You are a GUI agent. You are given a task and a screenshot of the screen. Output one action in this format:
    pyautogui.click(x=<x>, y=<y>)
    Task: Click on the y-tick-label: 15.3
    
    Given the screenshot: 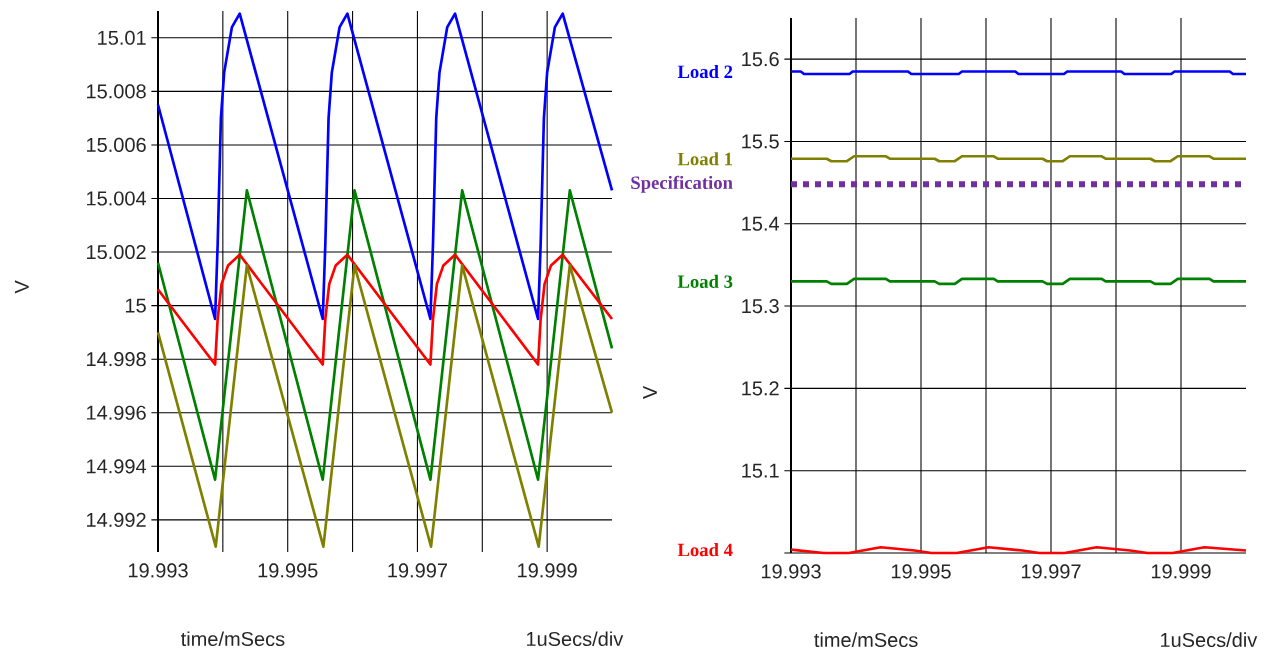 What is the action you would take?
    pyautogui.click(x=760, y=306)
    